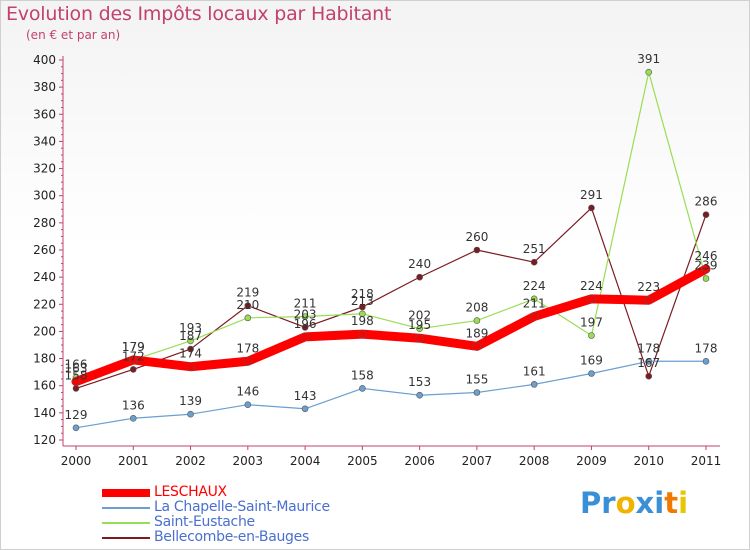  I want to click on data-label-saint-eustache: 179, so click(133, 347).